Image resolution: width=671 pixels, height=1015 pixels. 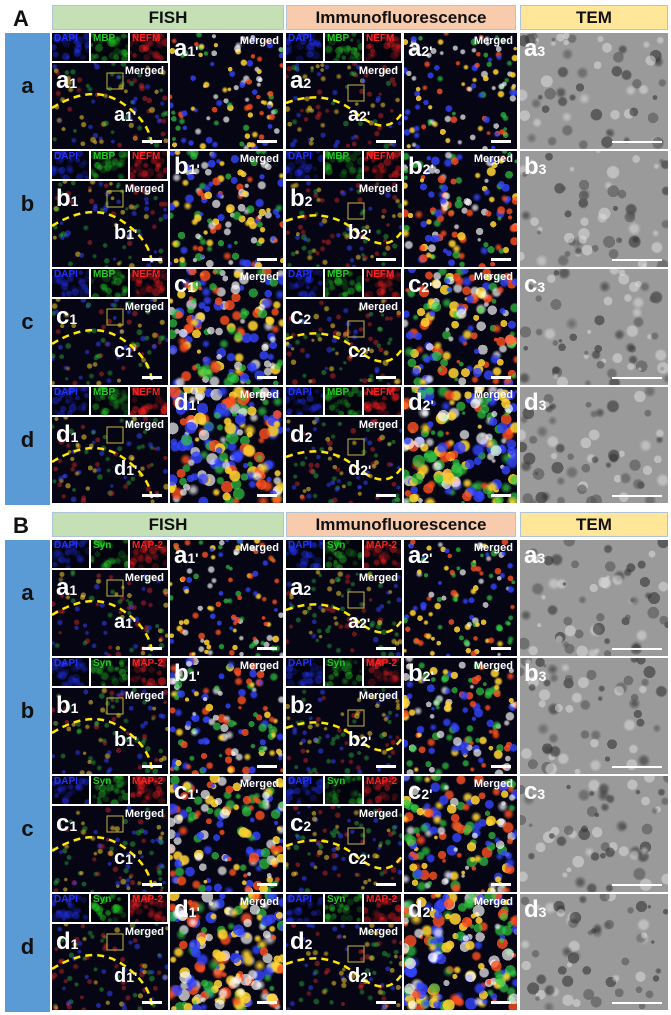 I want to click on panel-label: a1', so click(x=125, y=115).